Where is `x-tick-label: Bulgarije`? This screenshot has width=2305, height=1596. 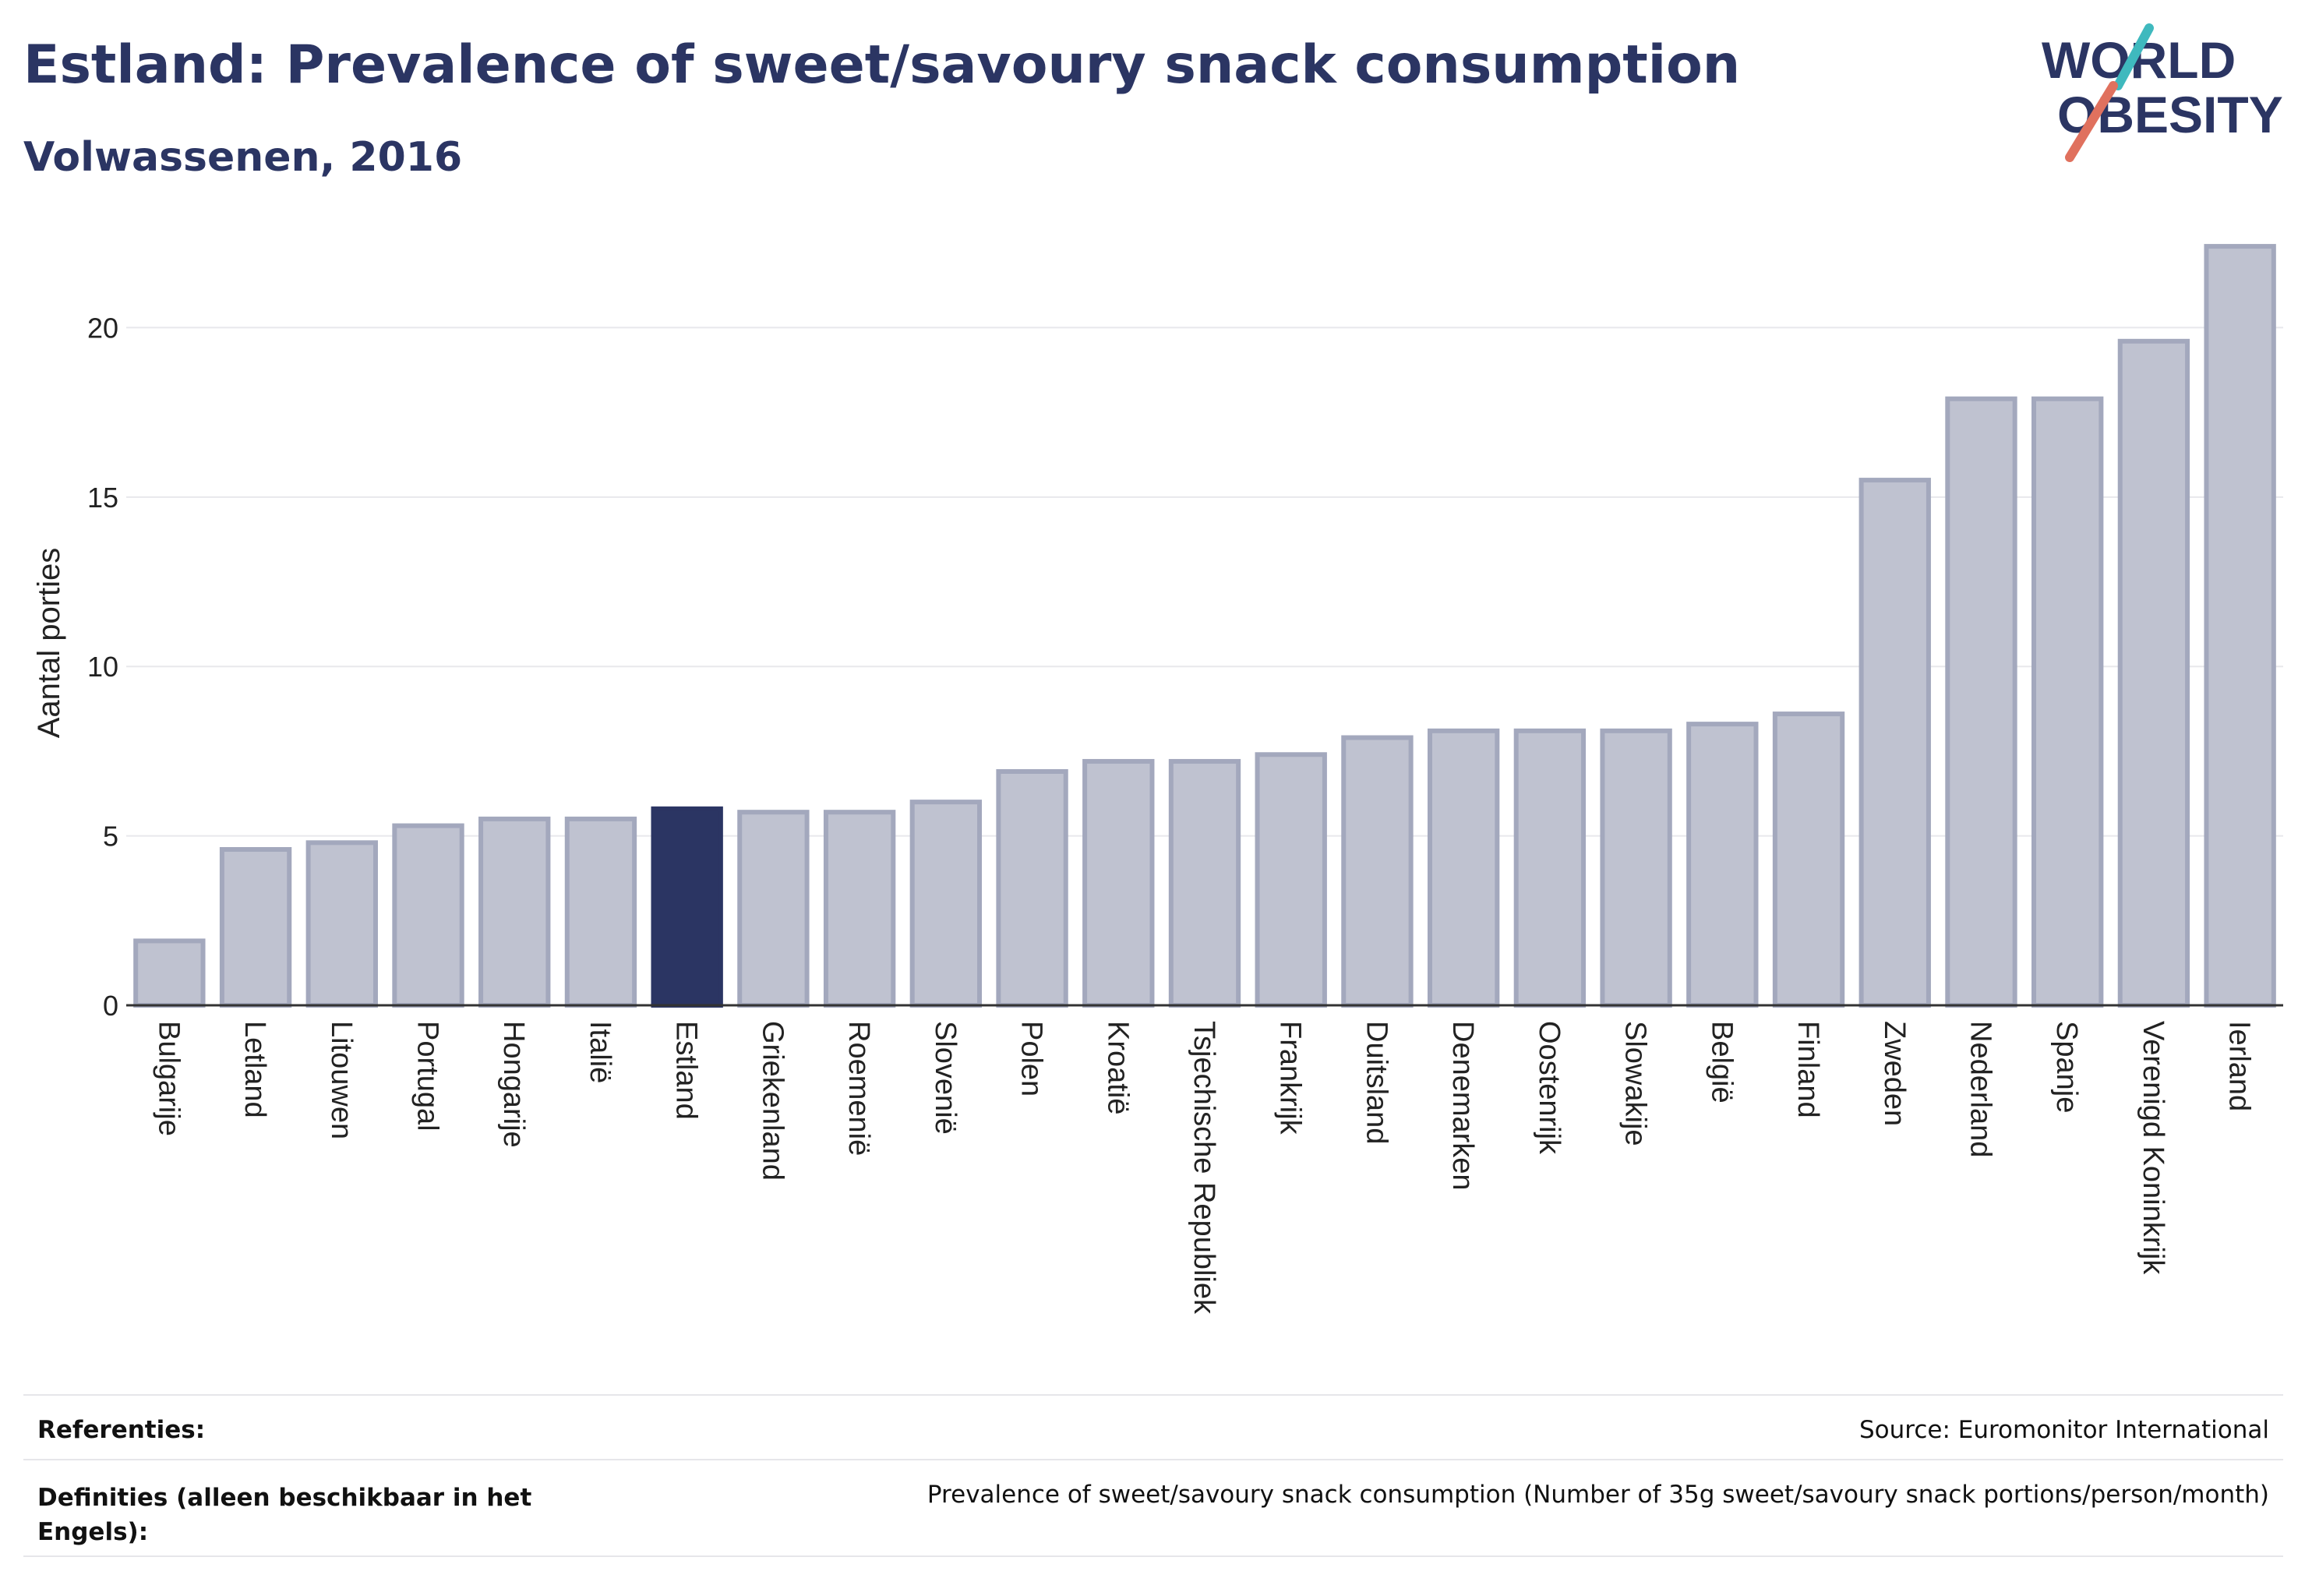 x-tick-label: Bulgarije is located at coordinates (168, 1078).